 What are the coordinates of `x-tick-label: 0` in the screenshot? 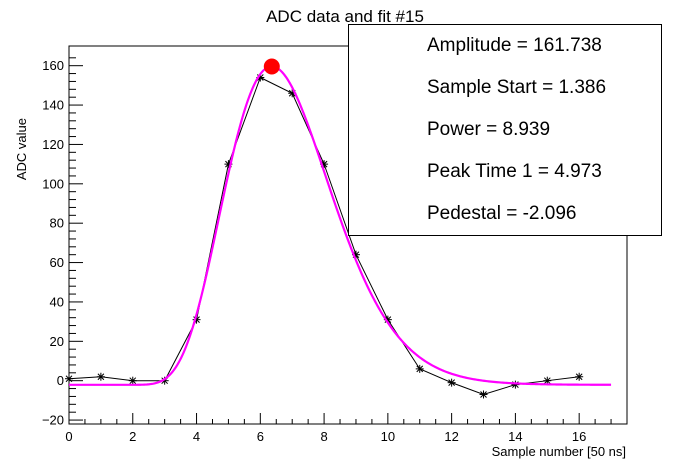 It's located at (68, 436).